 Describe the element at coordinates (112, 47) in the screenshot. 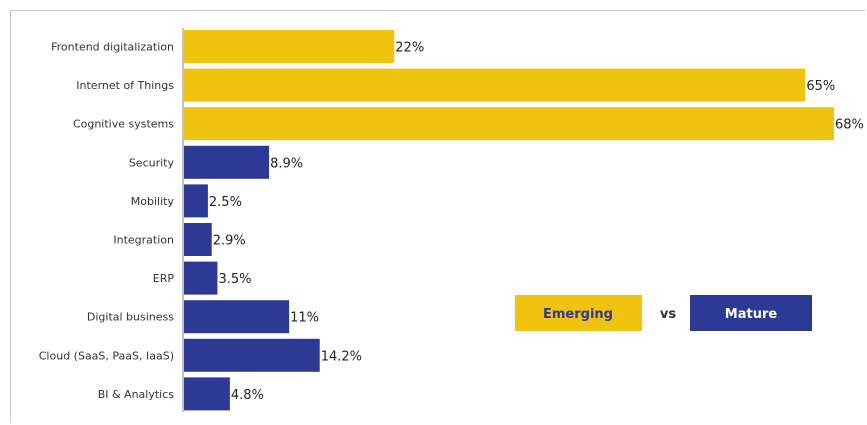

I see `category-label: Frontend digitalization` at that location.